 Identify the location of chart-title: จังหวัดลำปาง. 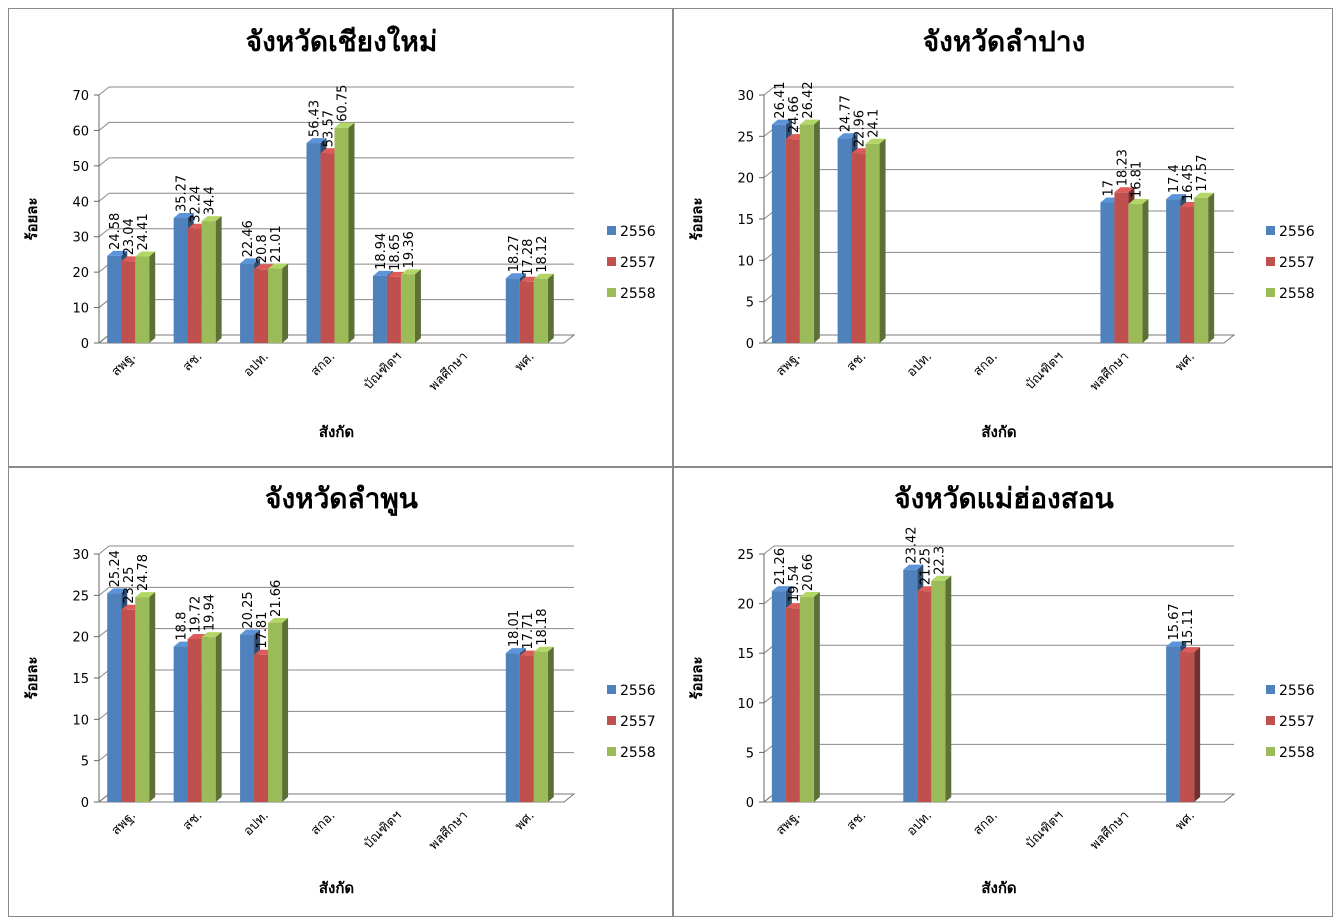
(1004, 41).